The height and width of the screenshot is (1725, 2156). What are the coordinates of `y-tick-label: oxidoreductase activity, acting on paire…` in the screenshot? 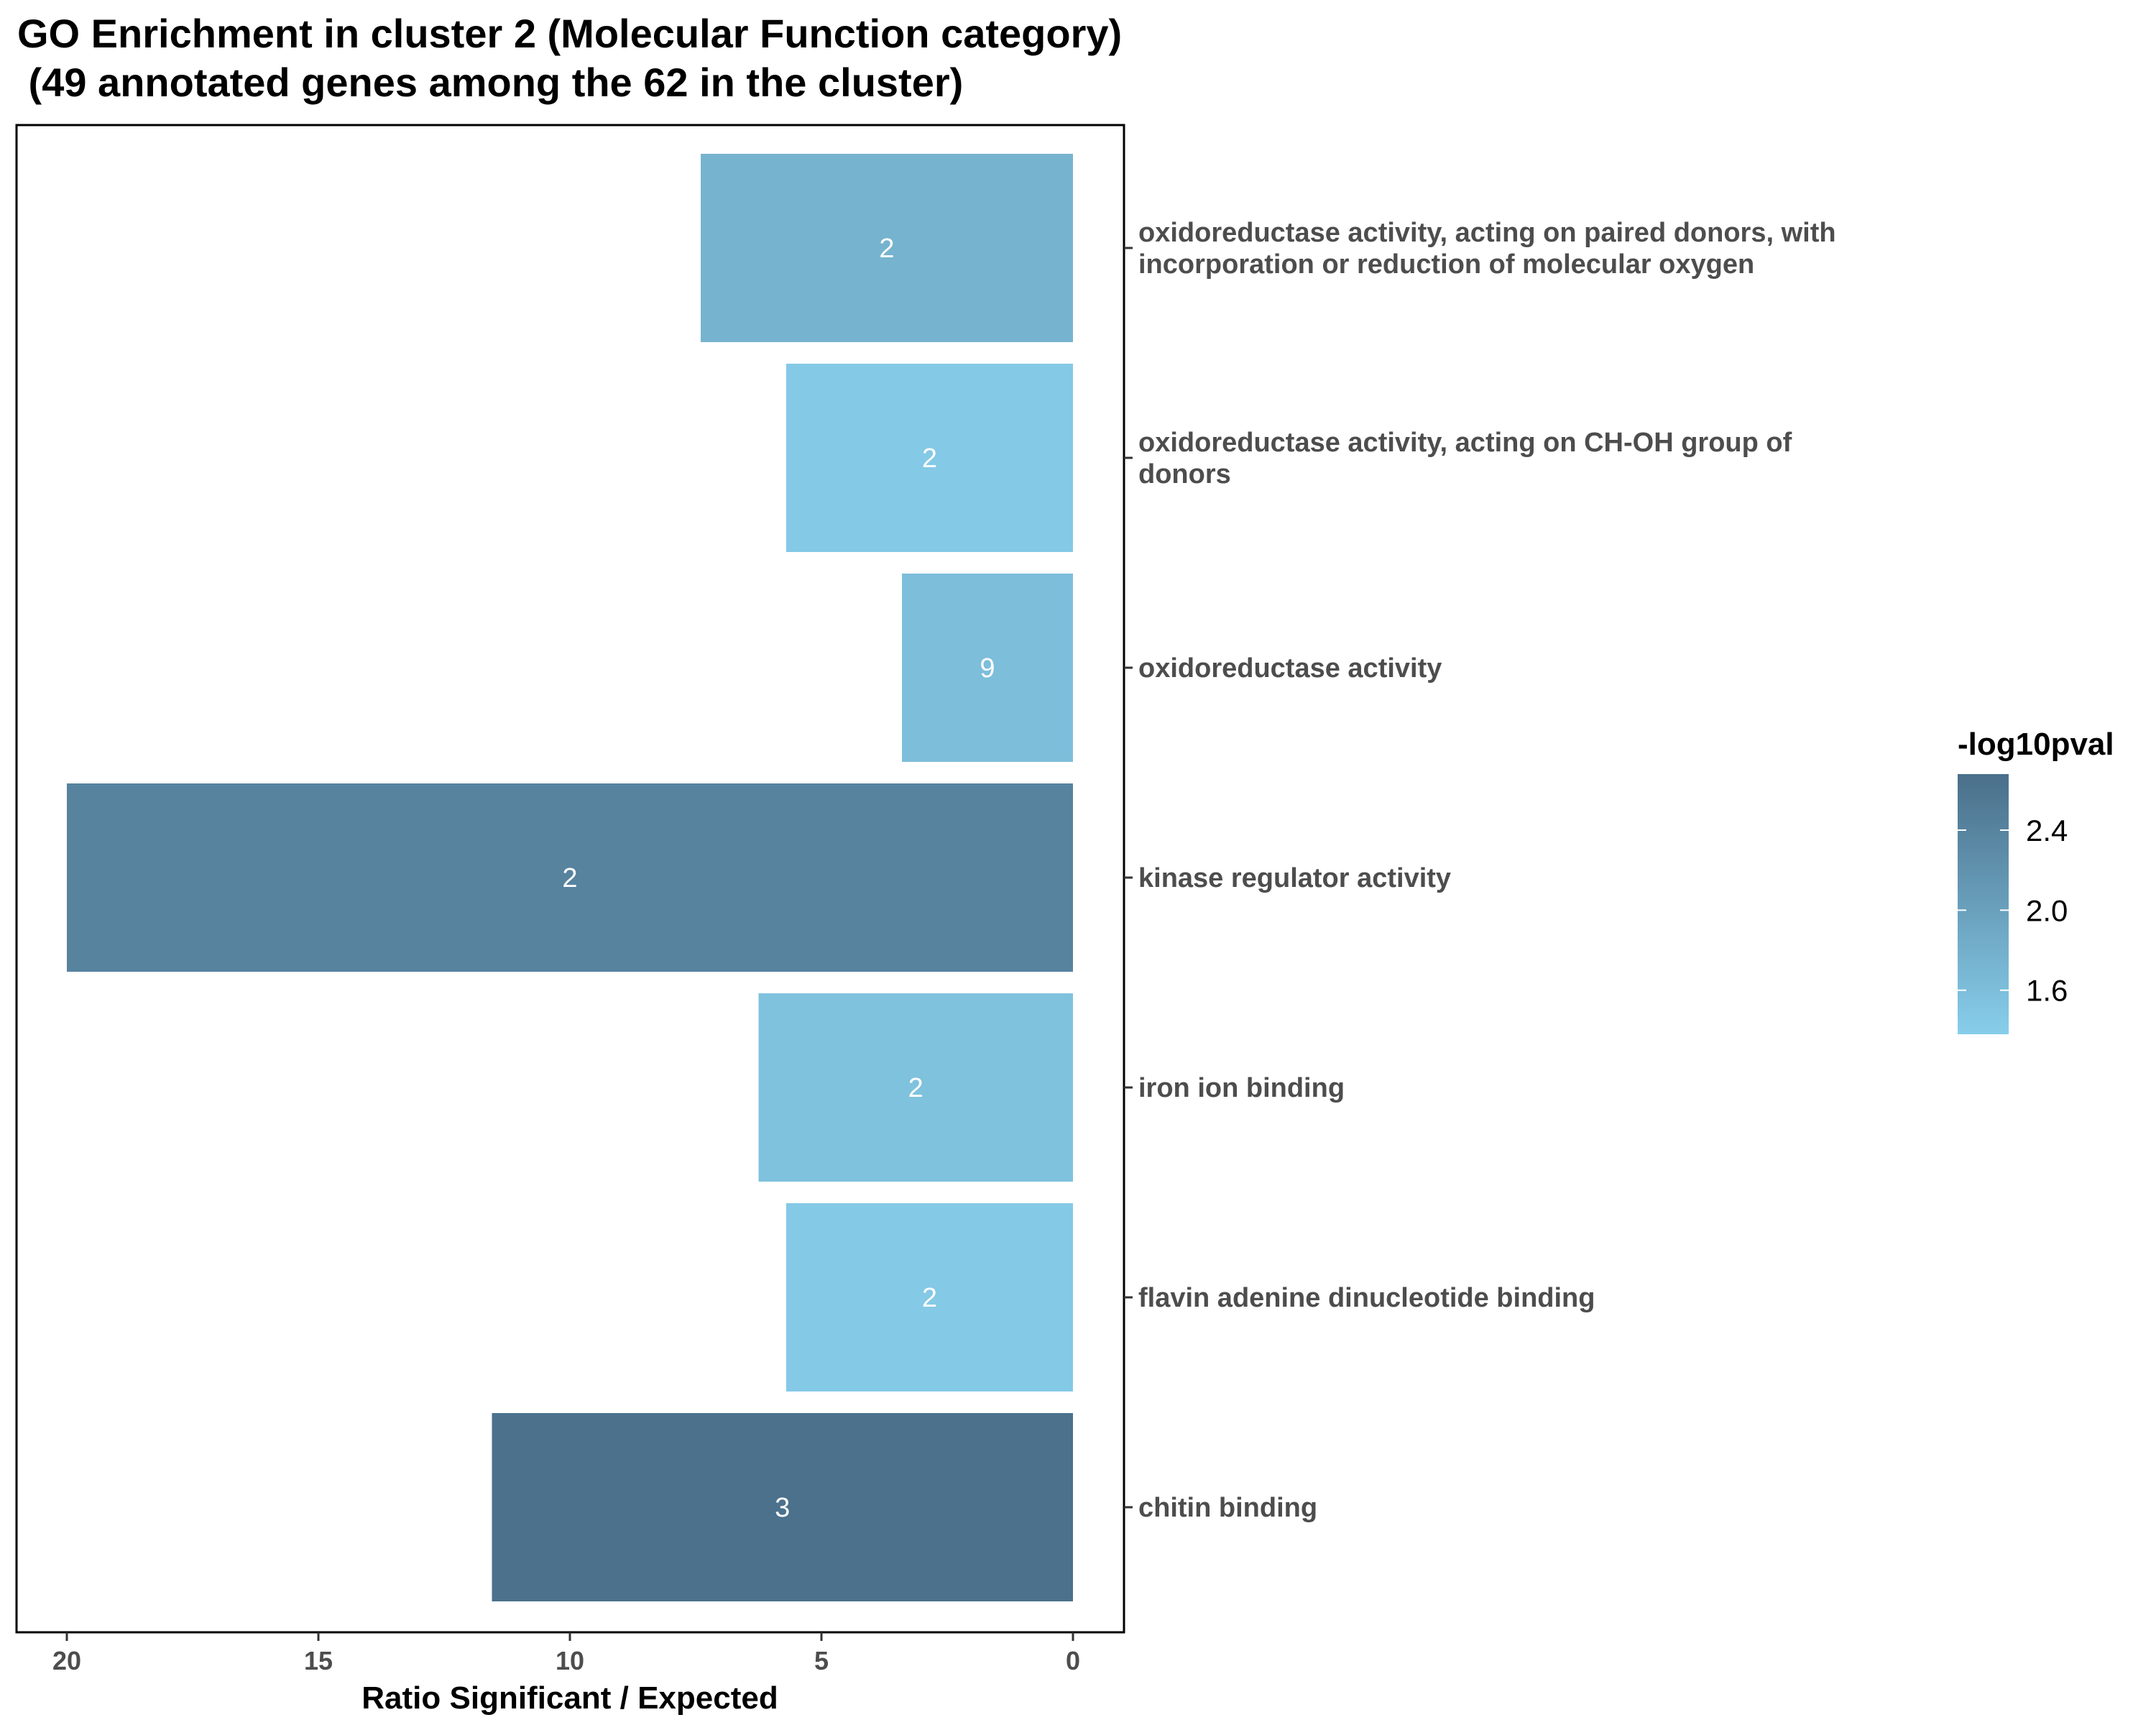 It's located at (1487, 233).